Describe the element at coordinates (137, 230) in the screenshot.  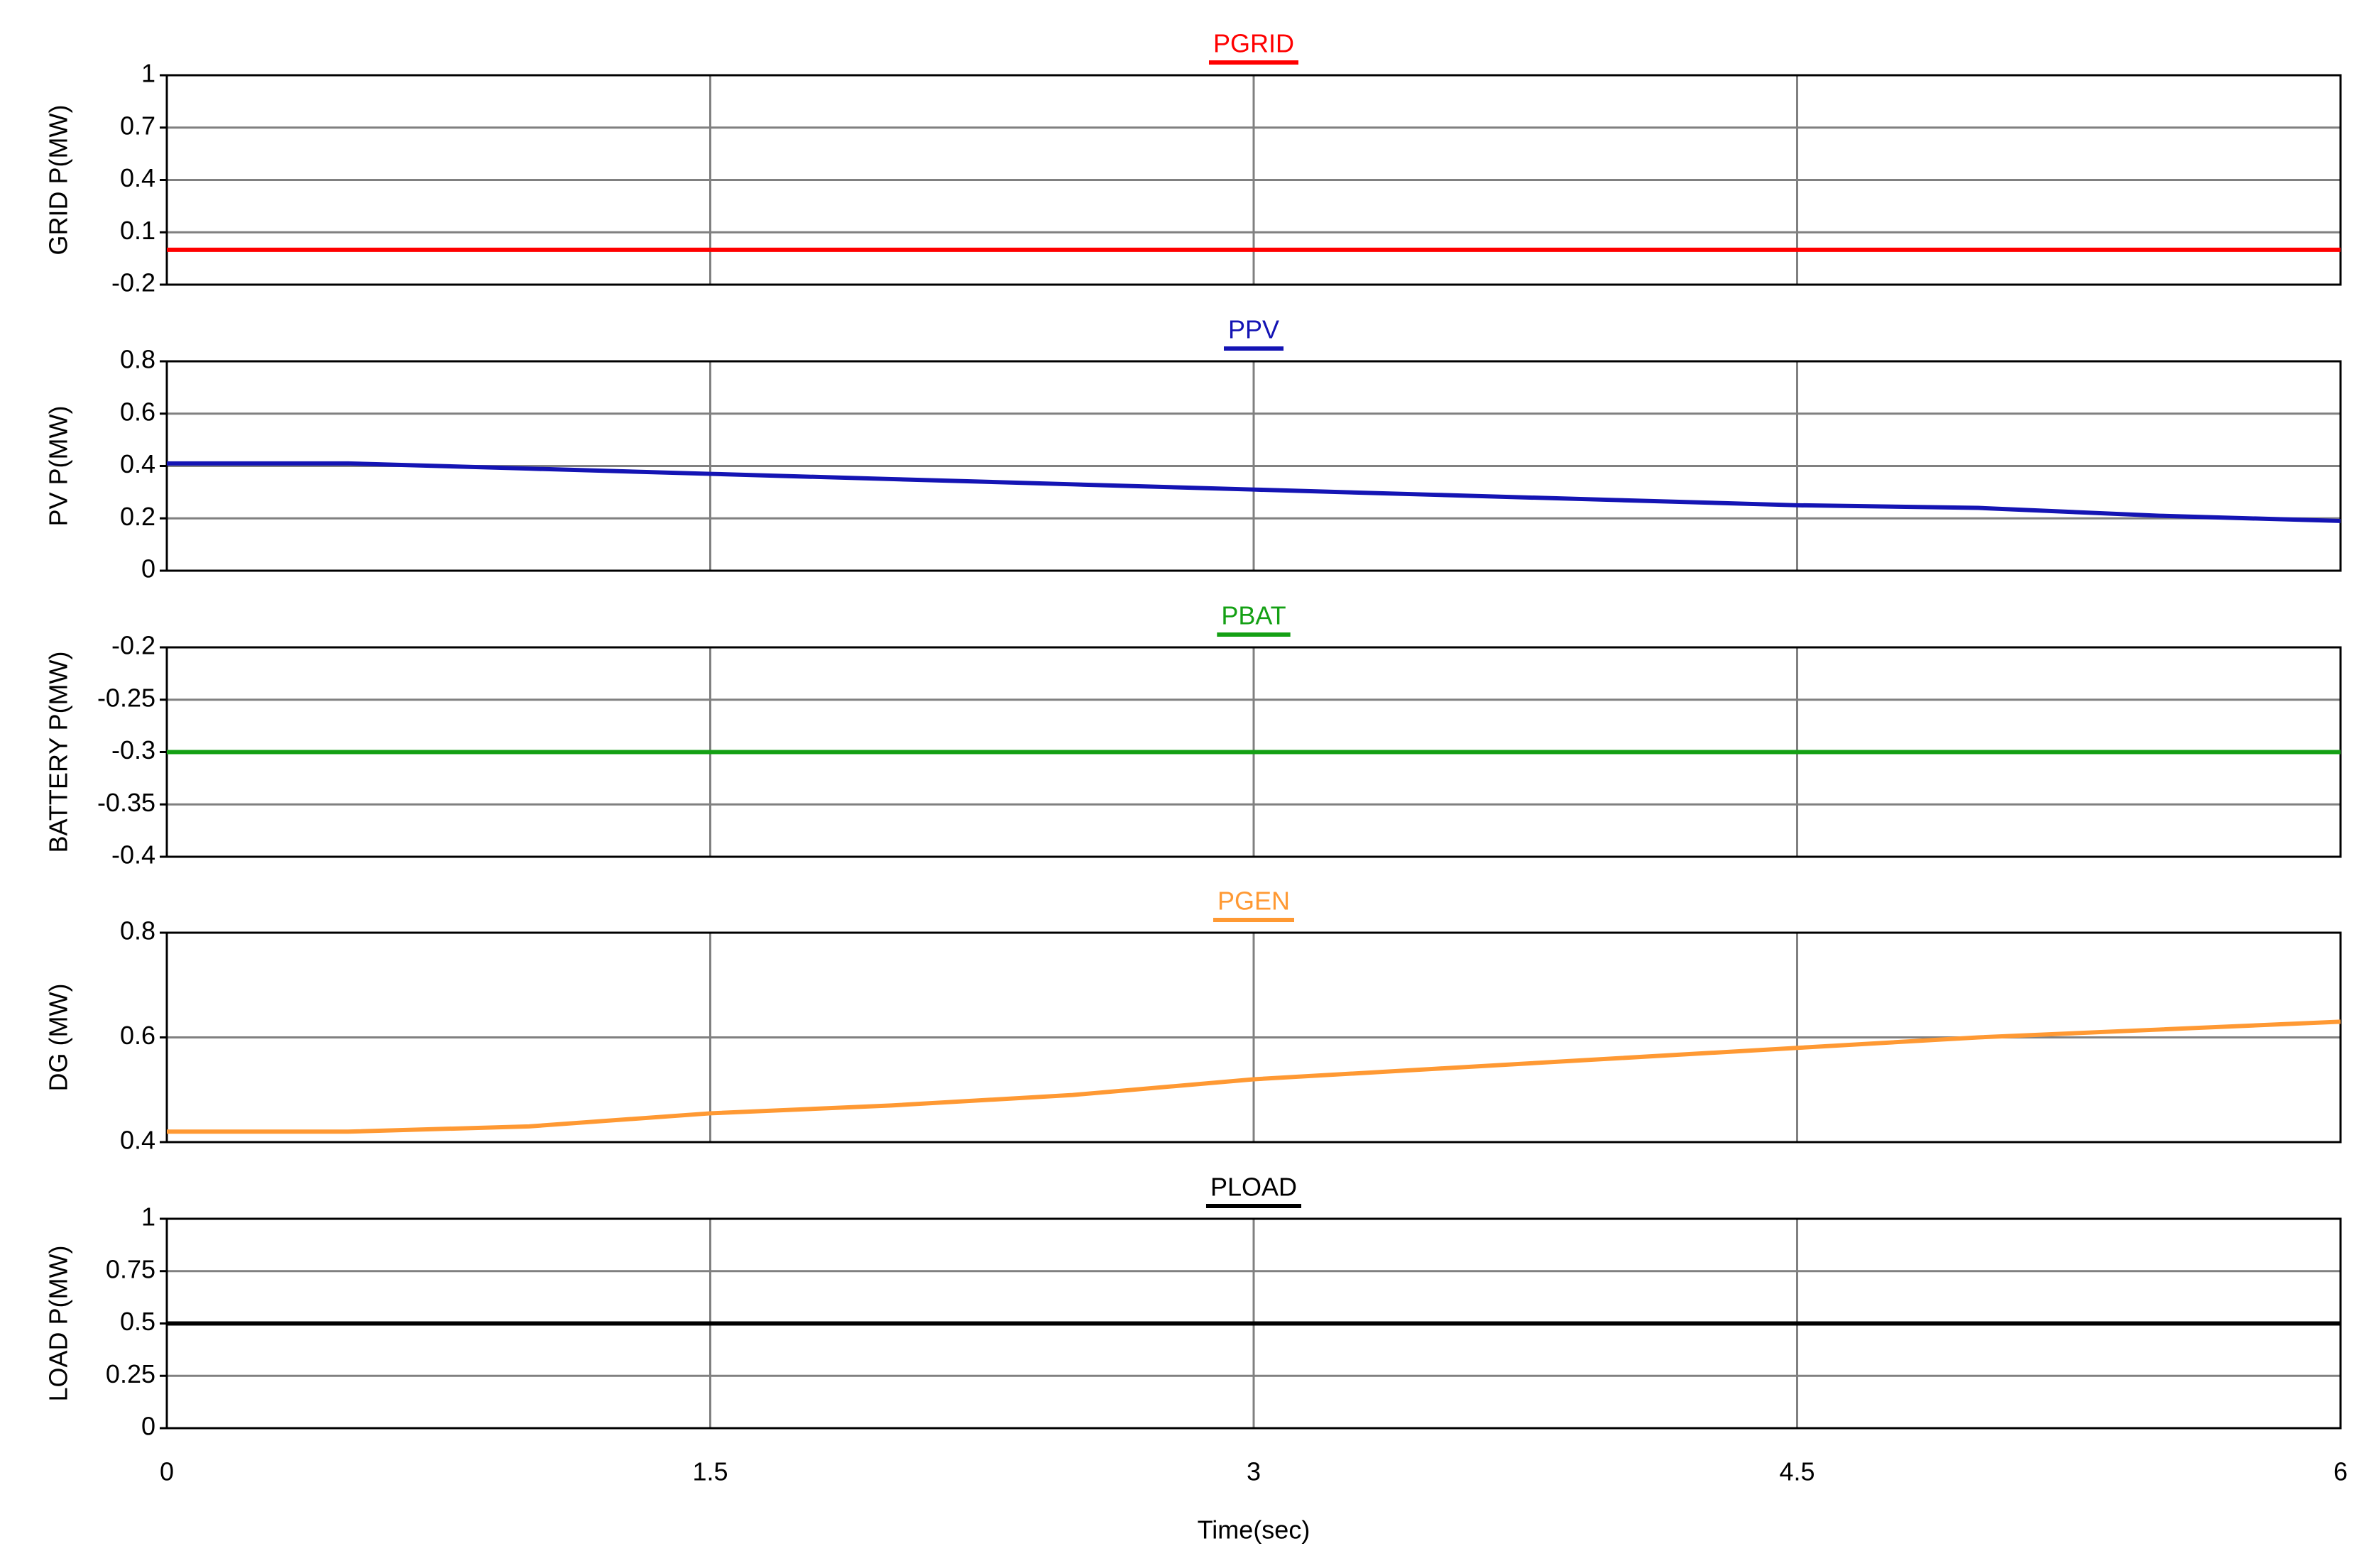
I see `y-tick-label: 0.1` at that location.